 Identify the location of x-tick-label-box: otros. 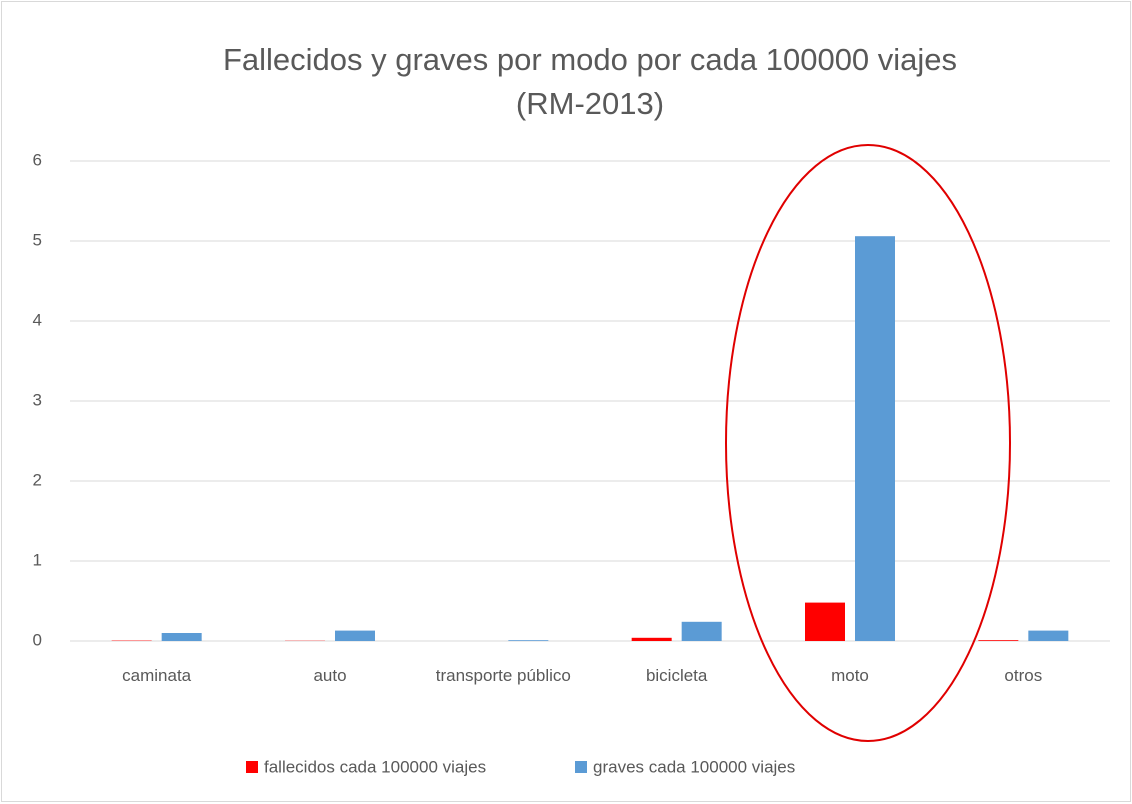
(1023, 675).